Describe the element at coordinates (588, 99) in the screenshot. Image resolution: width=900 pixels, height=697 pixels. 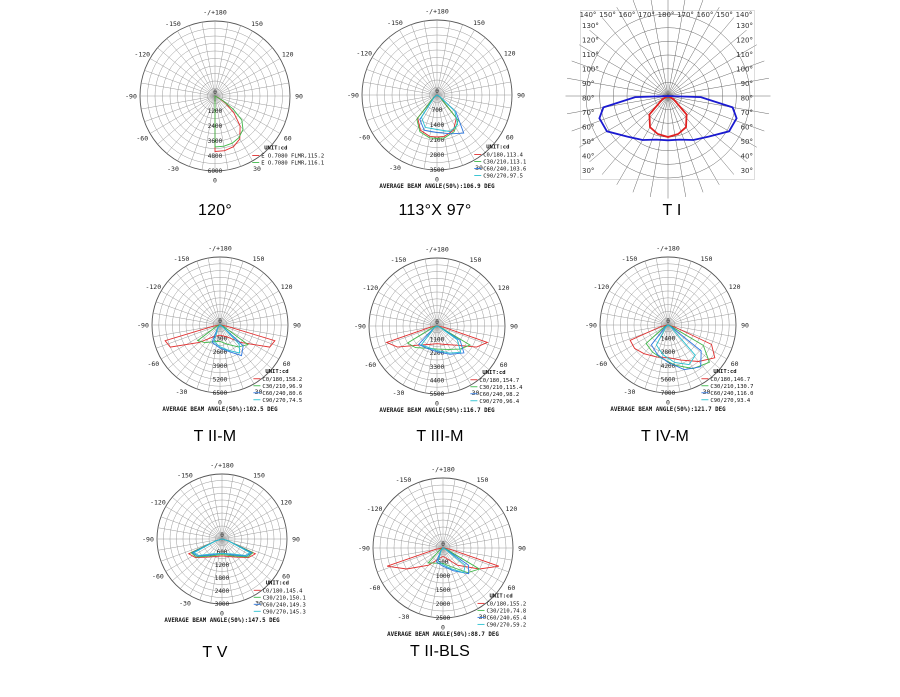
I see `angle-tick-label: 80°` at that location.